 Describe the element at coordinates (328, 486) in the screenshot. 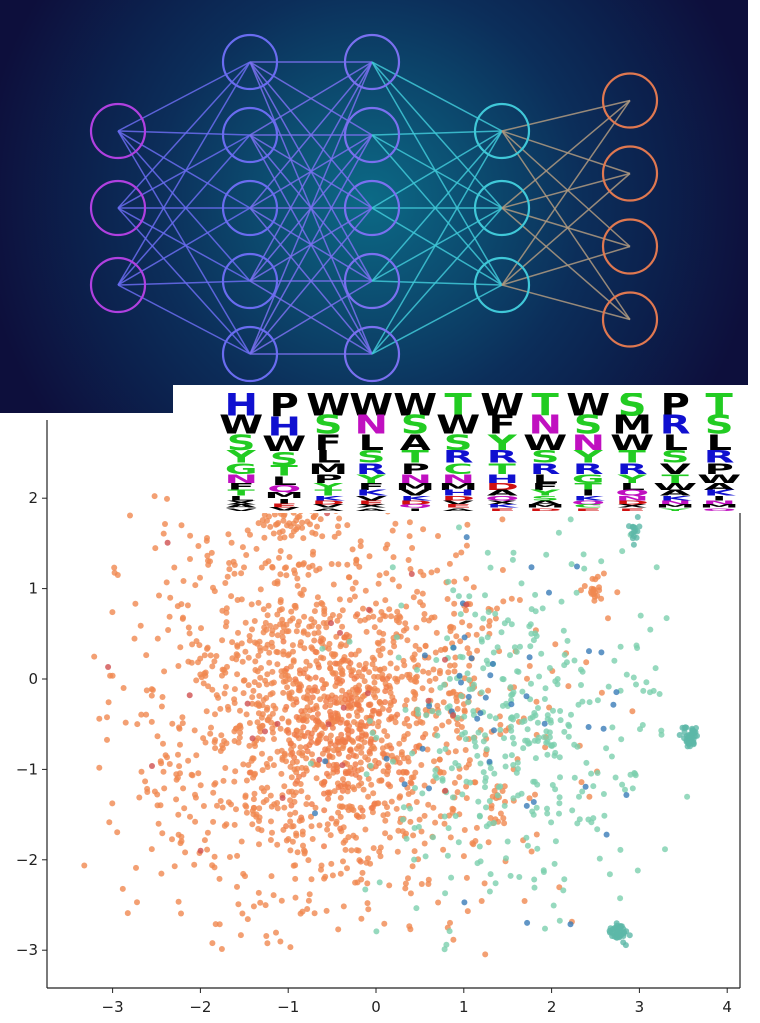

I see `logo-letter: Y` at that location.